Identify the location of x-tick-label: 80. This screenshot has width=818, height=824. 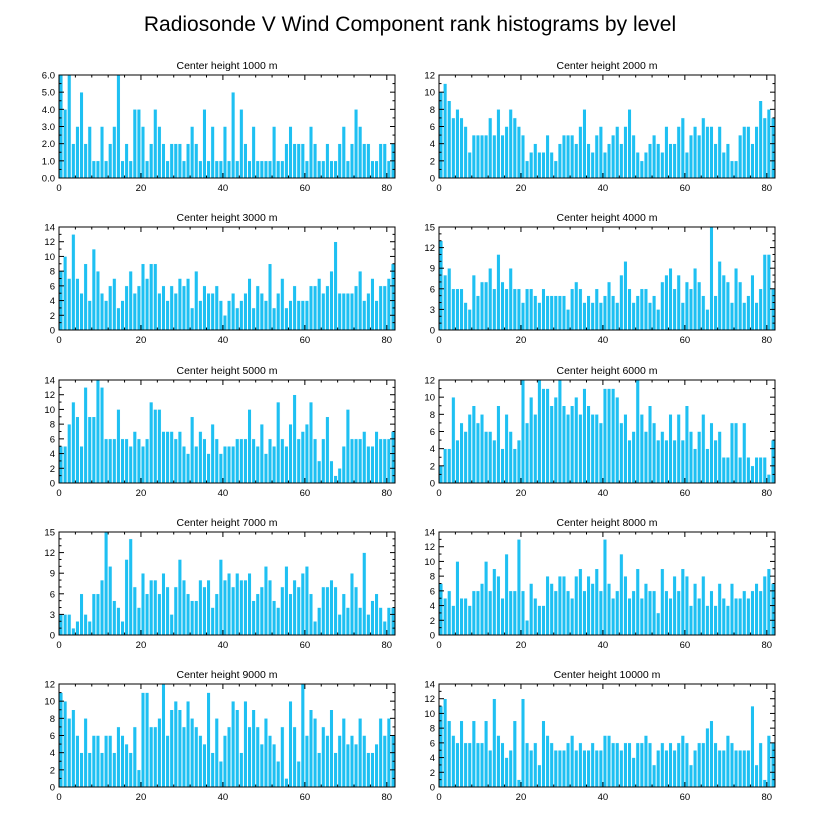
(767, 493).